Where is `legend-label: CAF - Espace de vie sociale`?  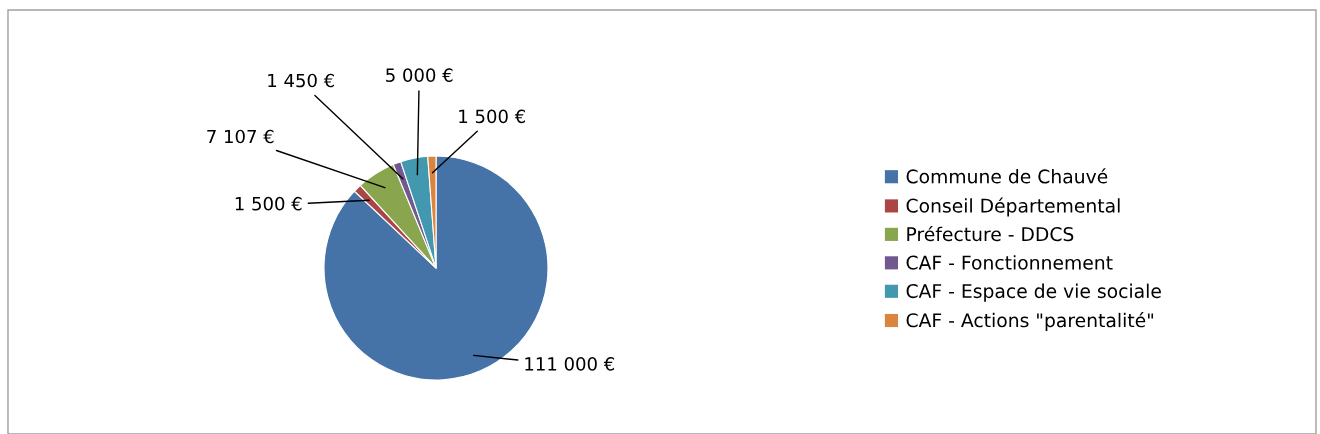 legend-label: CAF - Espace de vie sociale is located at coordinates (1033, 292).